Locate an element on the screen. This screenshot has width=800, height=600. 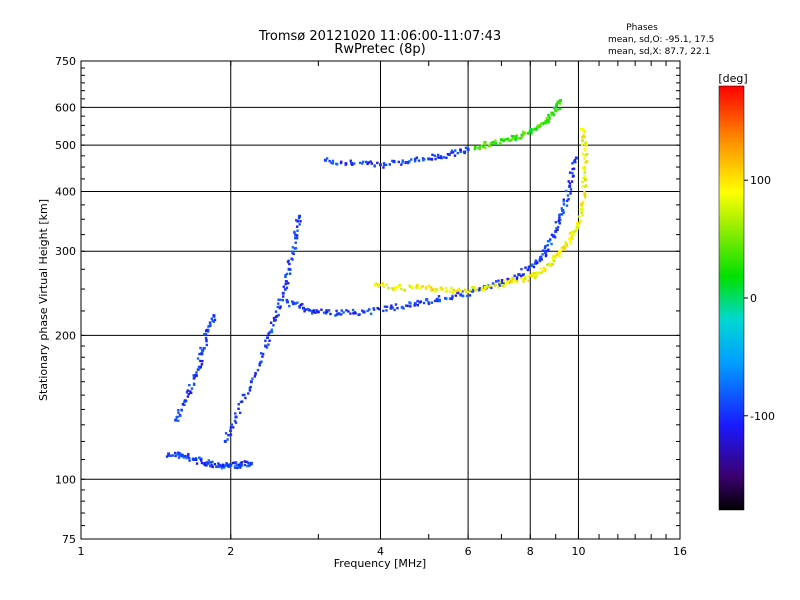
colorbar-tick-label: 100 is located at coordinates (760, 180).